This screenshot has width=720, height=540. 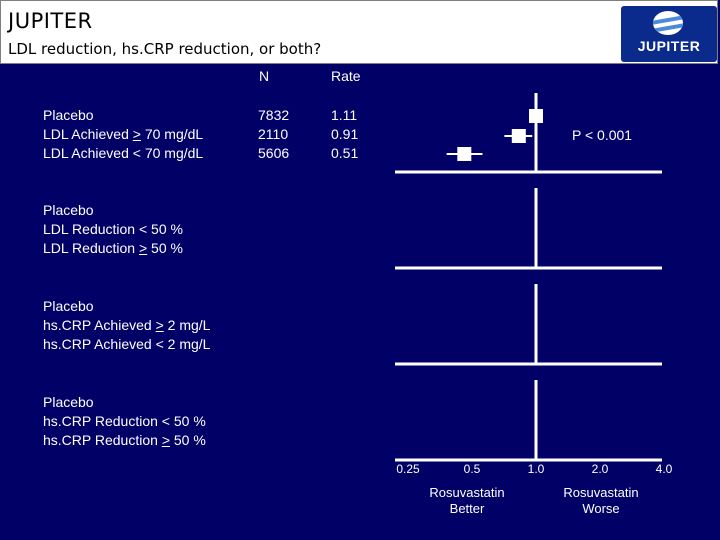 I want to click on row-label: LDL Achieved > 70 mg/dL, so click(x=123, y=134).